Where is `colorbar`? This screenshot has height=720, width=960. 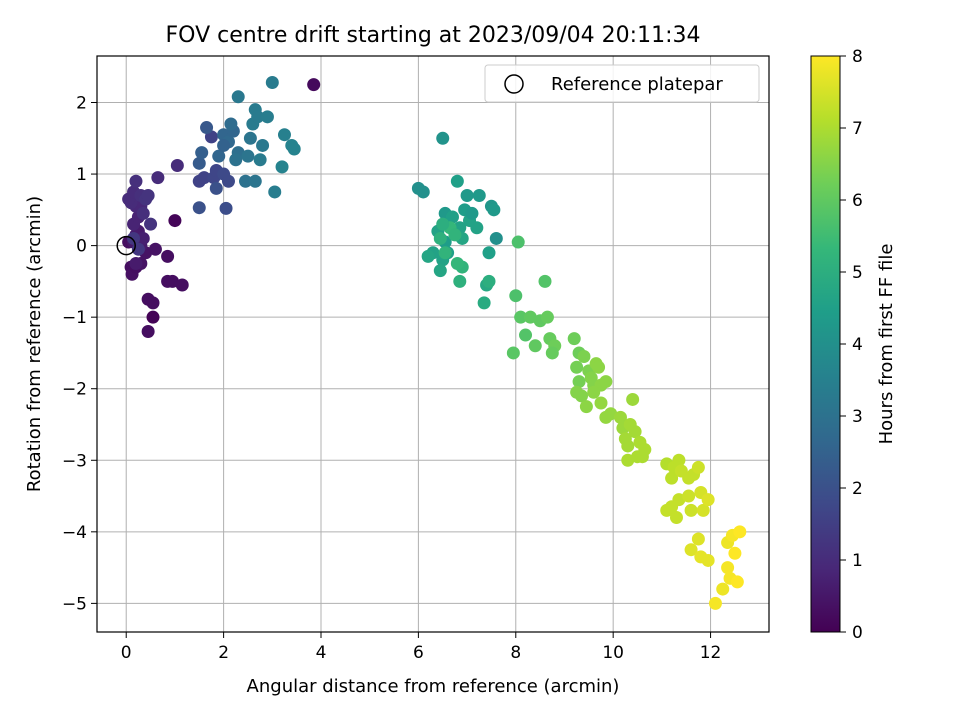 colorbar is located at coordinates (825, 344).